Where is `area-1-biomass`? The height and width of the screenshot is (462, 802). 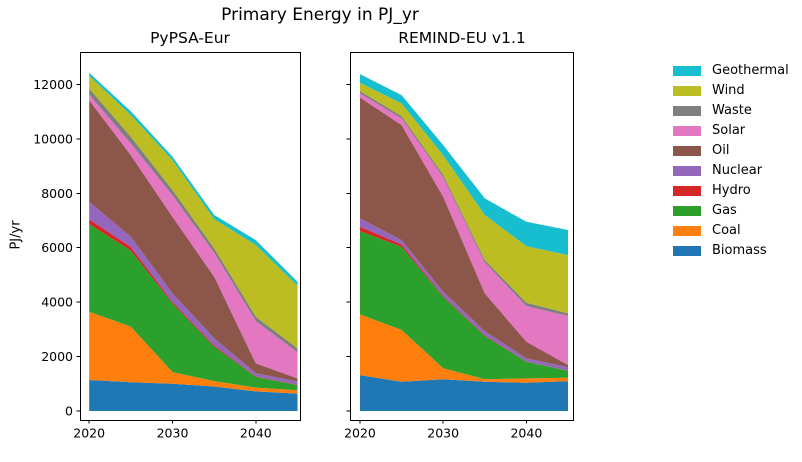 area-1-biomass is located at coordinates (464, 393).